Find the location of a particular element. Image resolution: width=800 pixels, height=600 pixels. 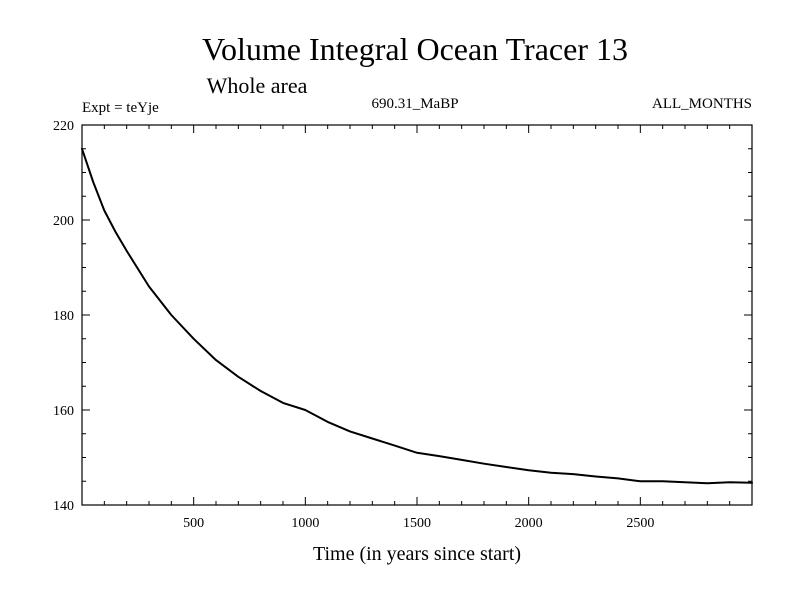

annotation-right: ALL_MONTHS is located at coordinates (702, 104).